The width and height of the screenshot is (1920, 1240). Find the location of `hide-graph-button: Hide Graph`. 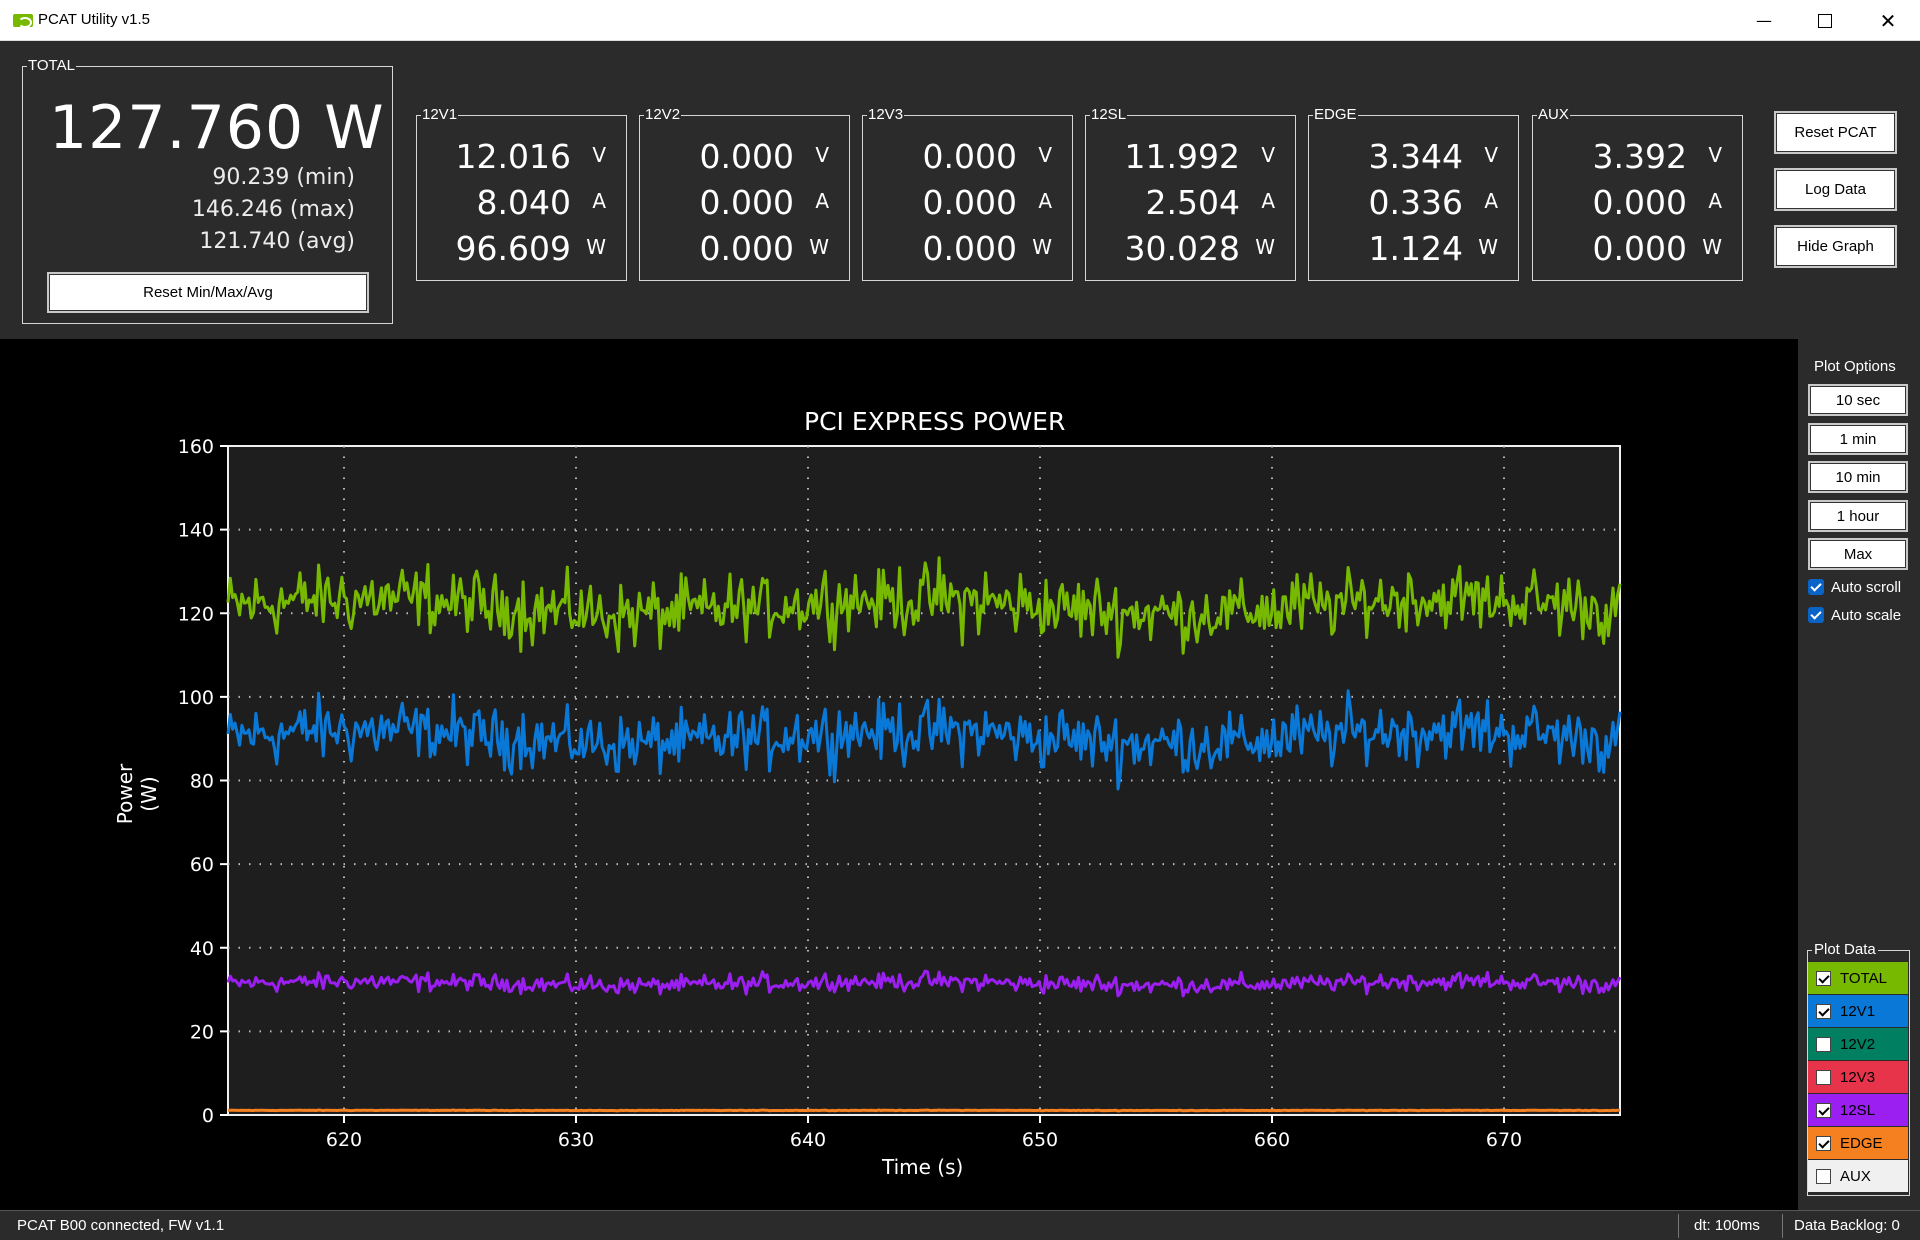

hide-graph-button: Hide Graph is located at coordinates (1835, 246).